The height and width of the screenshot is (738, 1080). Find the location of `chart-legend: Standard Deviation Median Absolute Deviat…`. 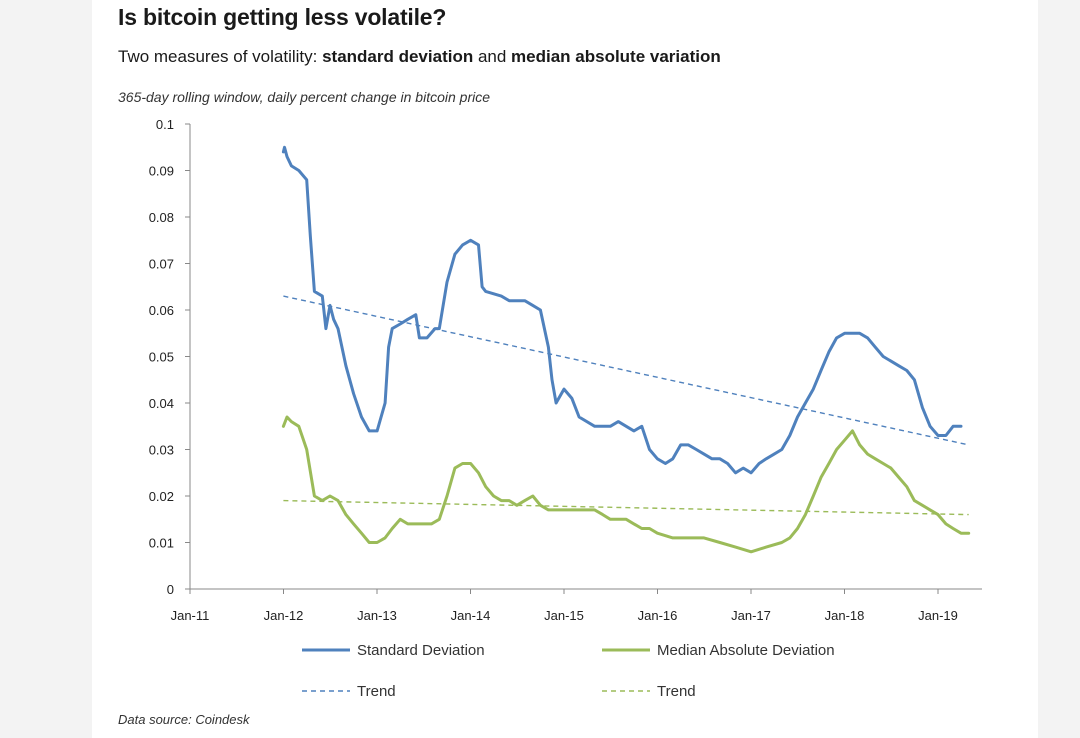

chart-legend: Standard Deviation Median Absolute Deviat… is located at coordinates (568, 671).